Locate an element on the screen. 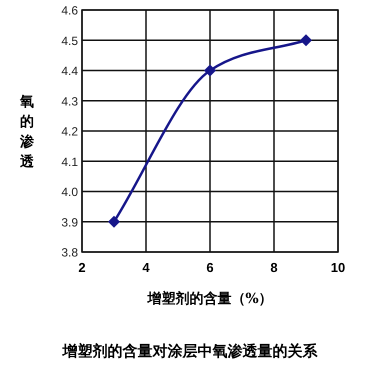 This screenshot has height=365, width=380. x-axis-title: 增塑剂的含量（%） is located at coordinates (209, 298).